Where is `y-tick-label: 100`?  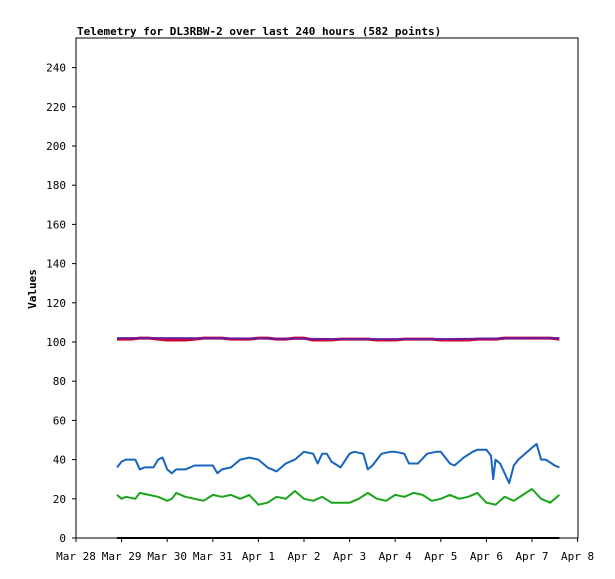 y-tick-label: 100 is located at coordinates (56, 342).